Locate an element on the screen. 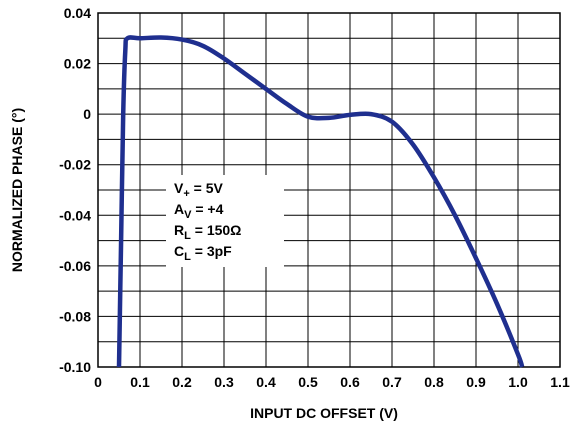 Image resolution: width=582 pixels, height=429 pixels. x-tick-label: 0.7 is located at coordinates (392, 382).